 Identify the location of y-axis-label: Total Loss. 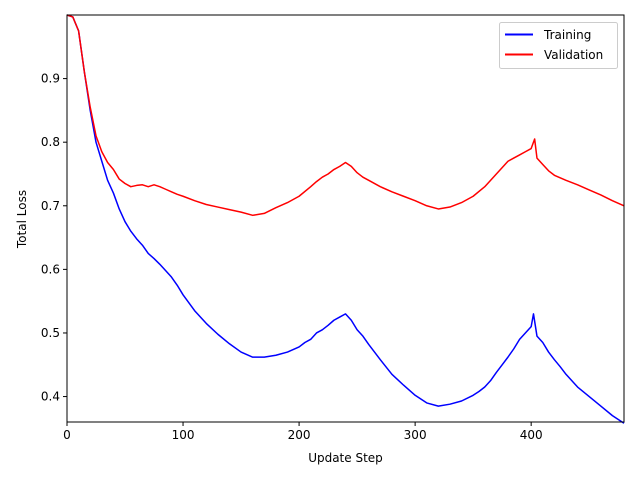
(22, 219).